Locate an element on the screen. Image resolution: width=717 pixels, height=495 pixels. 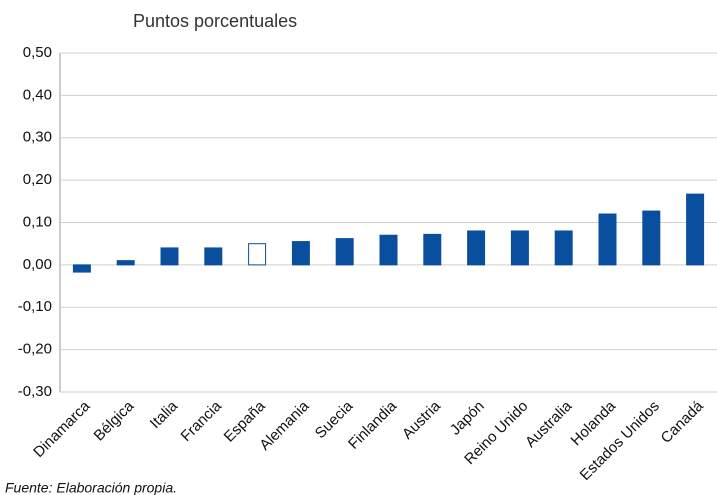
y-tick-label: 0,50 is located at coordinates (37, 52).